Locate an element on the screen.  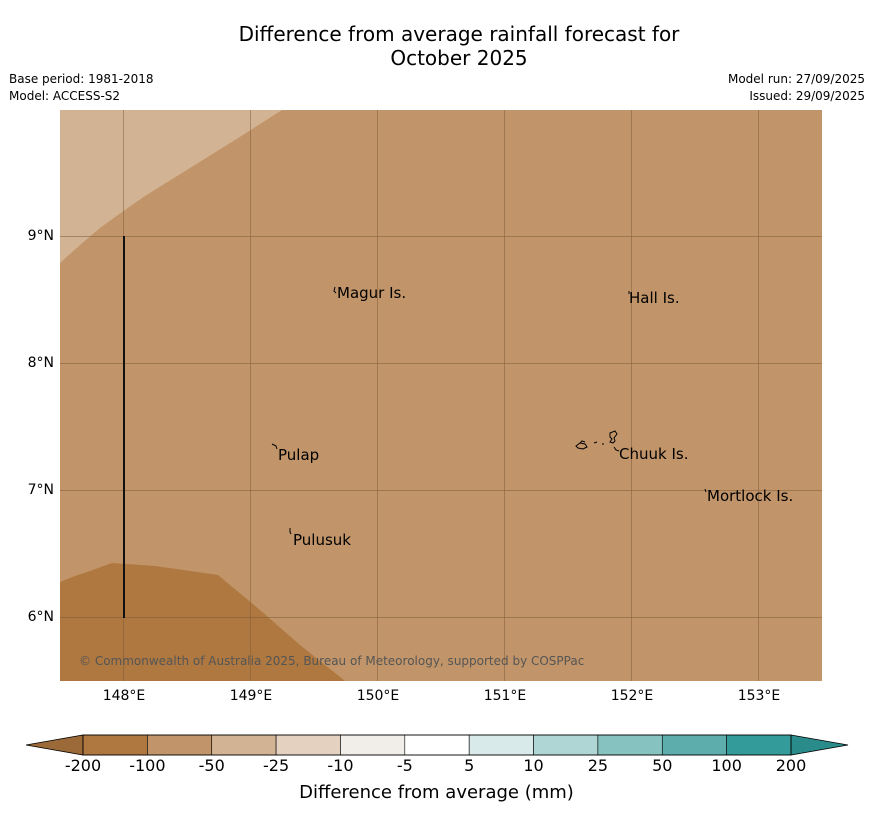
meta-left: Base period: 1981-2018 Model: ACCESS-S2 is located at coordinates (81, 88).